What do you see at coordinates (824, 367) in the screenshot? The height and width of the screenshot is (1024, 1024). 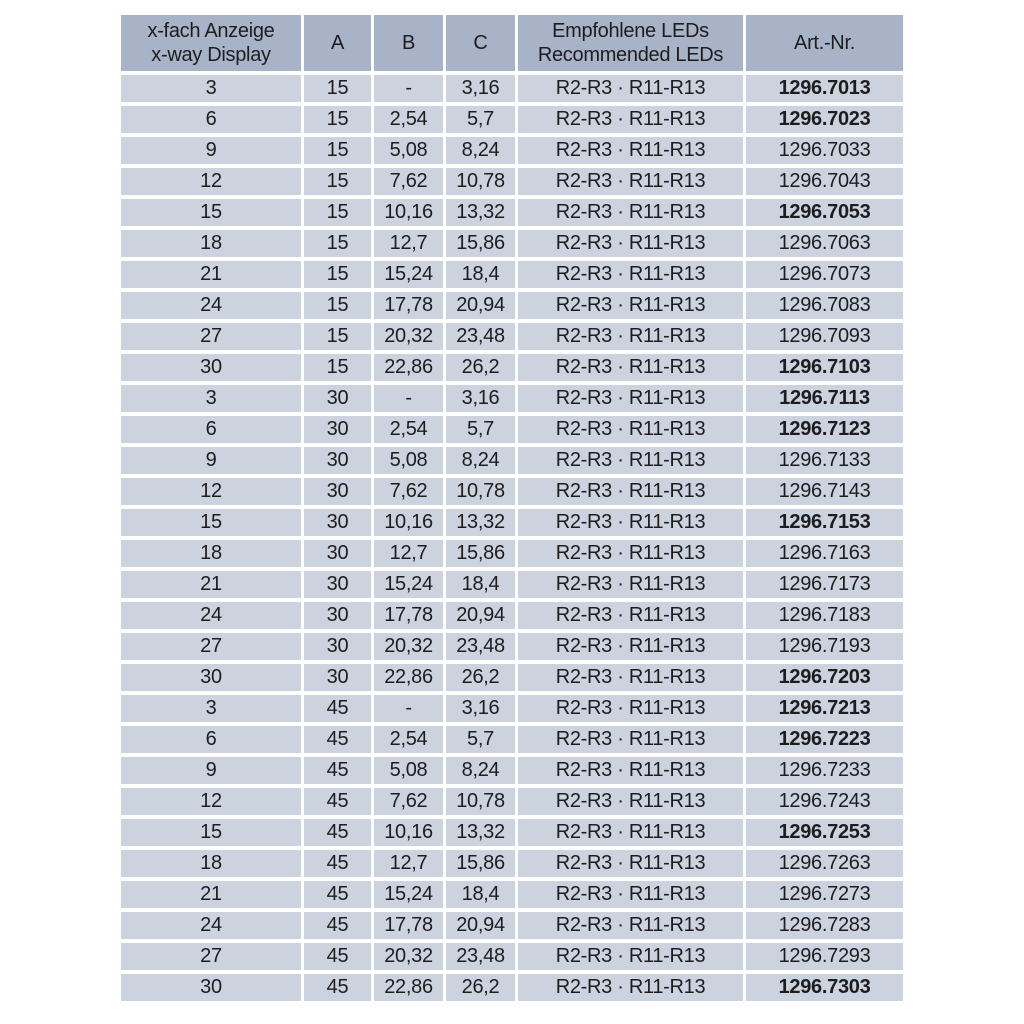 I see `cell-art-nr: 1296.7103` at bounding box center [824, 367].